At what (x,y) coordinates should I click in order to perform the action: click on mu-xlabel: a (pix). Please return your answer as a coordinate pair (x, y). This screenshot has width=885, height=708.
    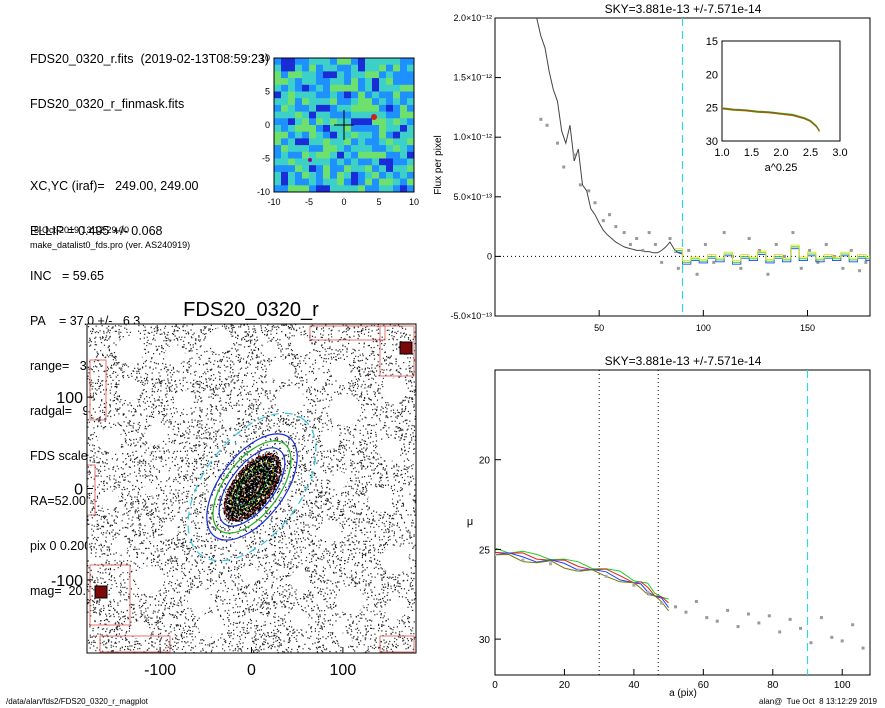
    Looking at the image, I should click on (683, 693).